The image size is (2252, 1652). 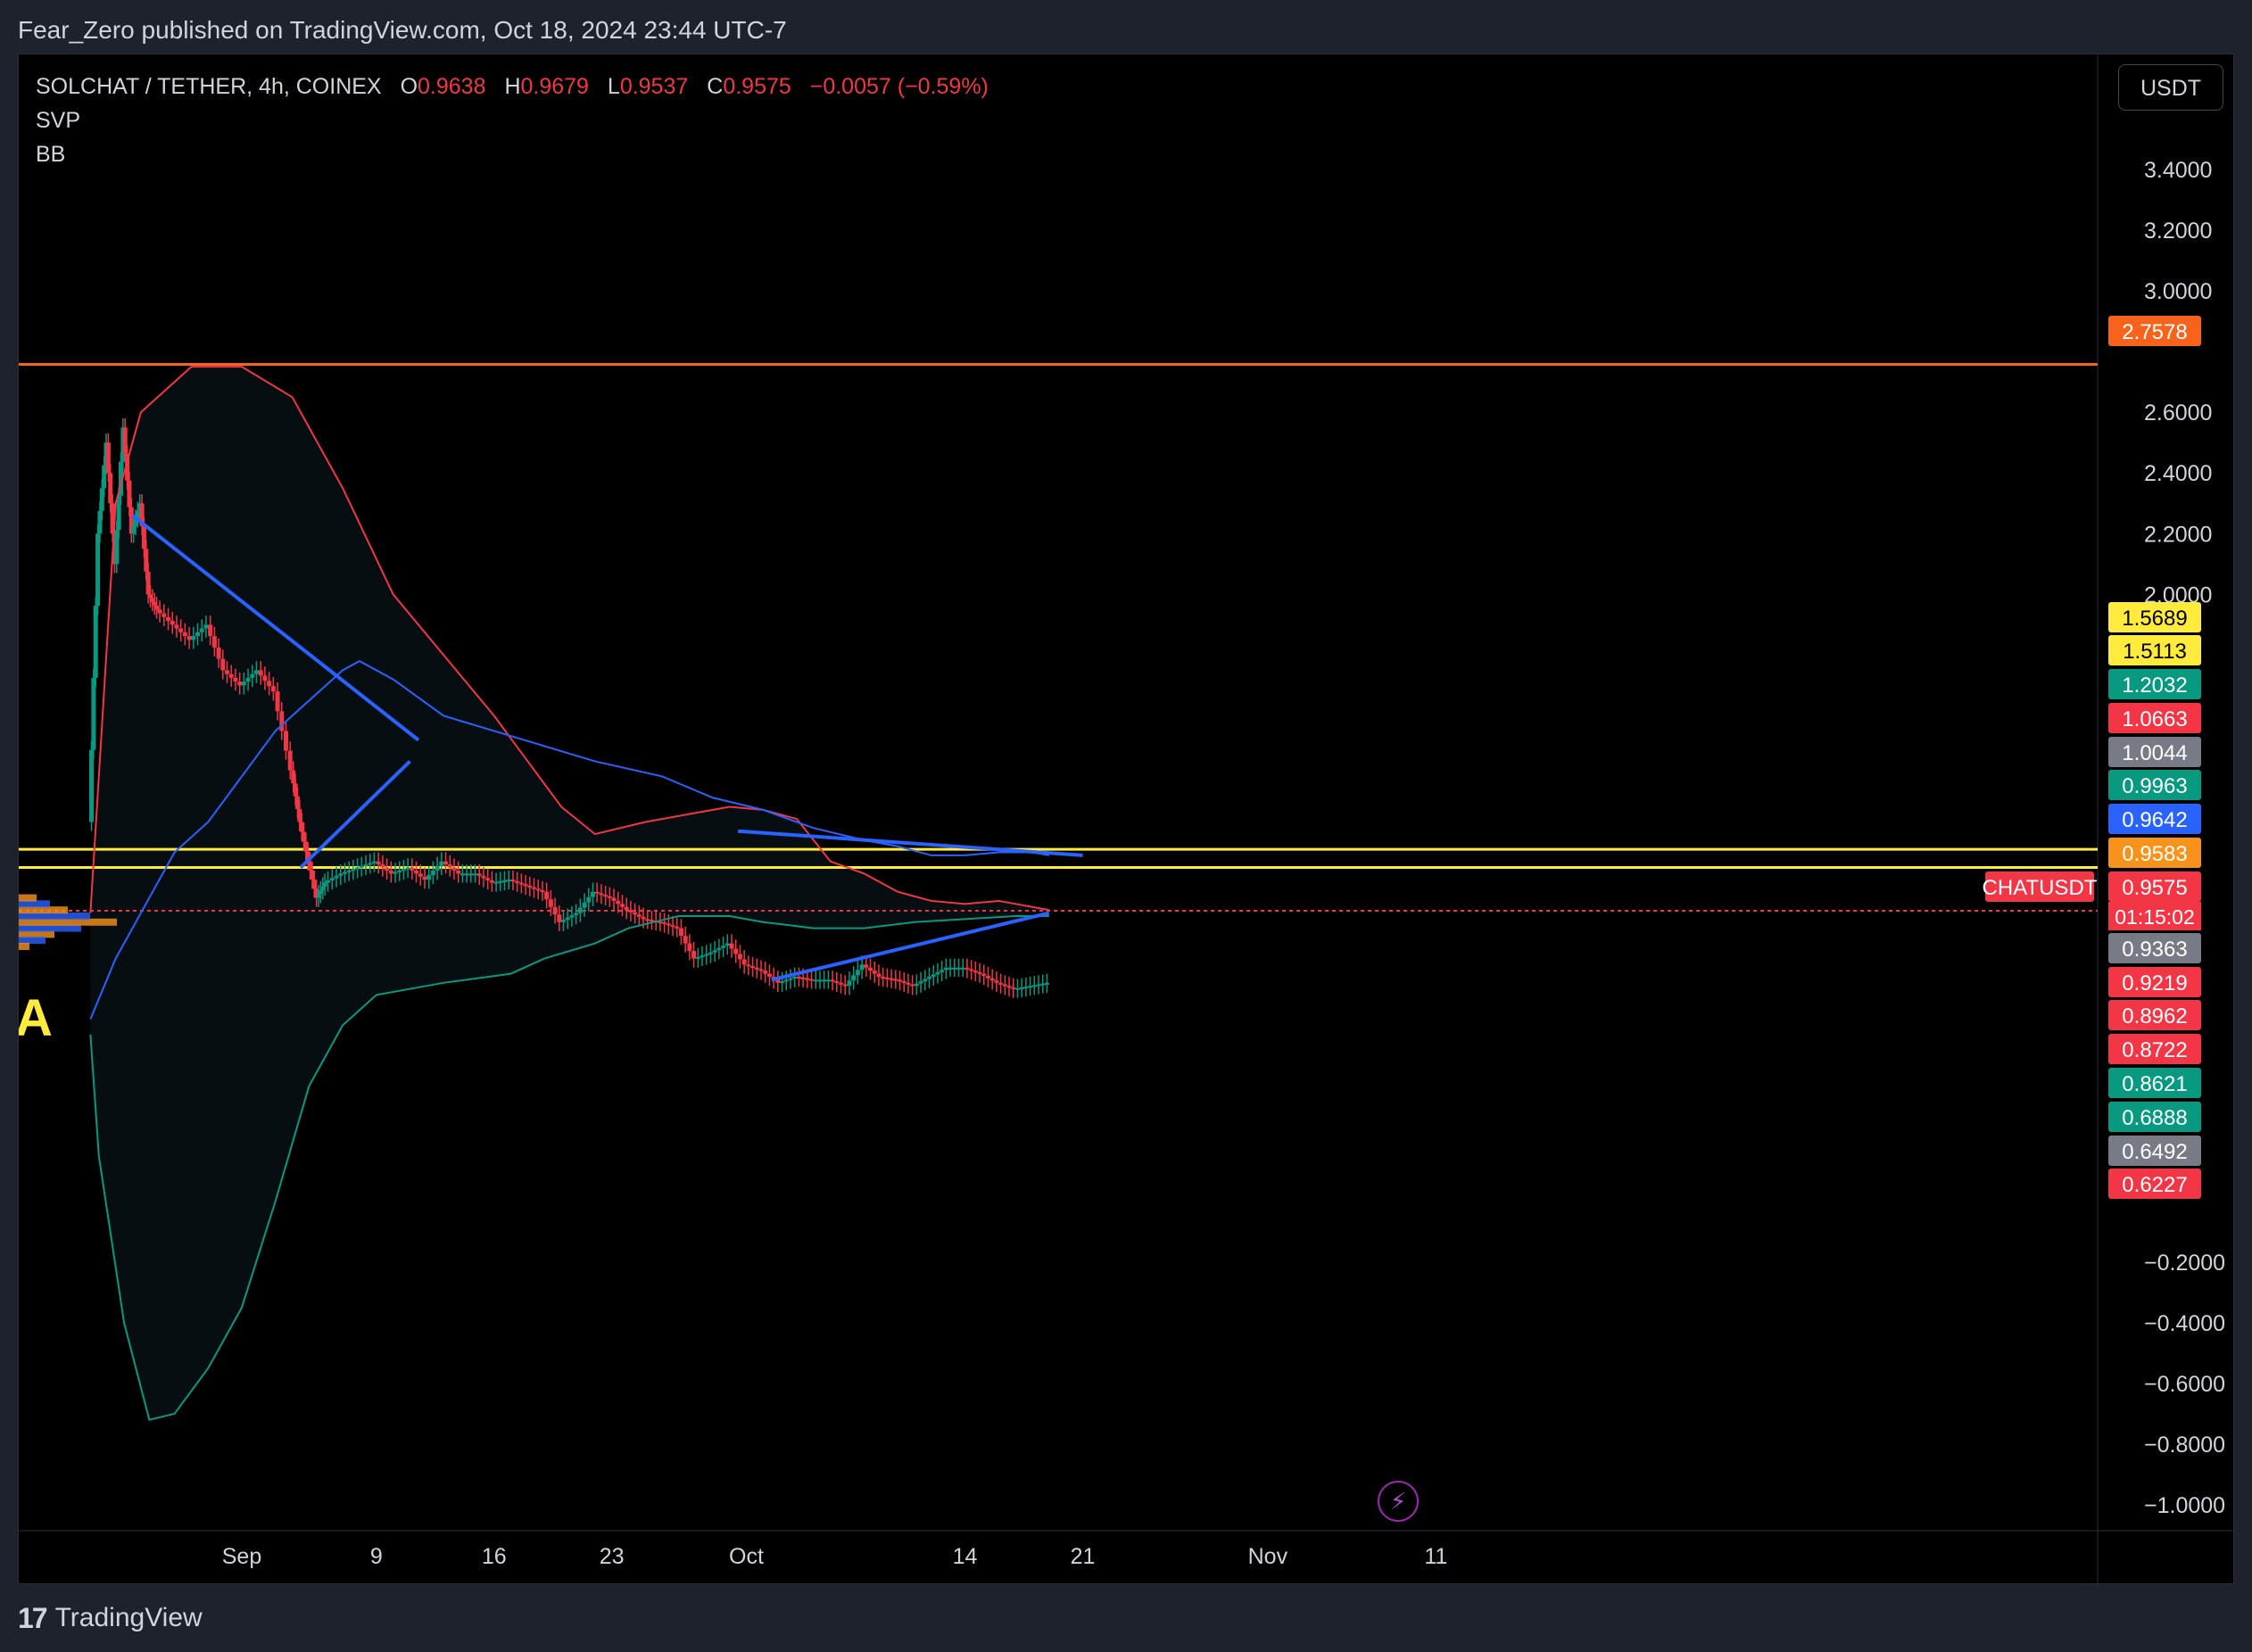 I want to click on y-tick-label: 3.0000, so click(x=2178, y=291).